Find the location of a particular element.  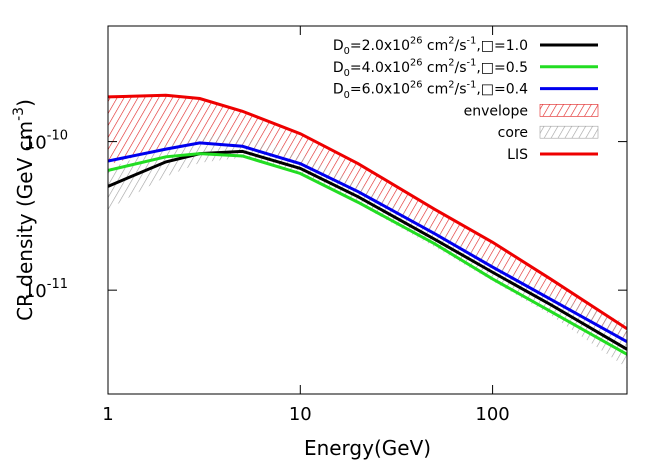

y-axis-label: CR density (GeV cm-3) is located at coordinates (24, 210).